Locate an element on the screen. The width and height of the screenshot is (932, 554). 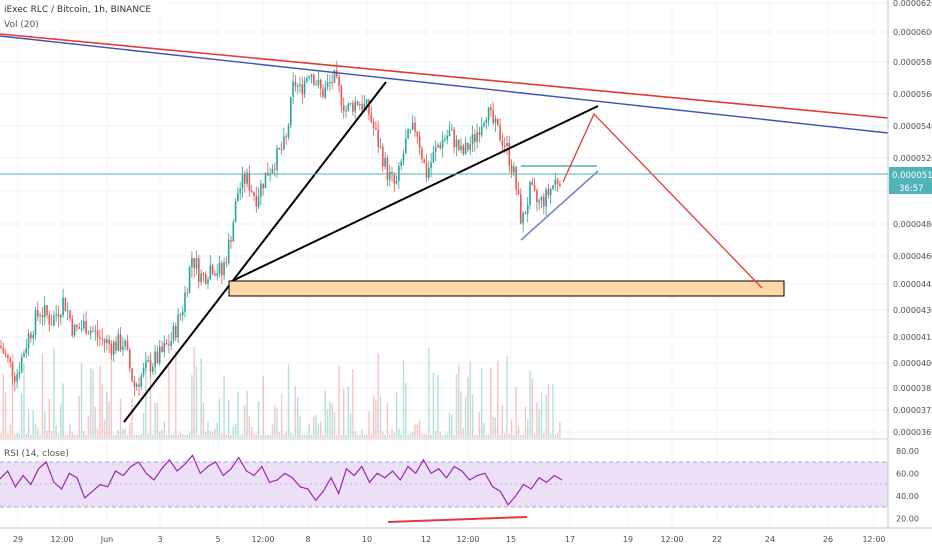
time-tick-label: 19 is located at coordinates (628, 539).